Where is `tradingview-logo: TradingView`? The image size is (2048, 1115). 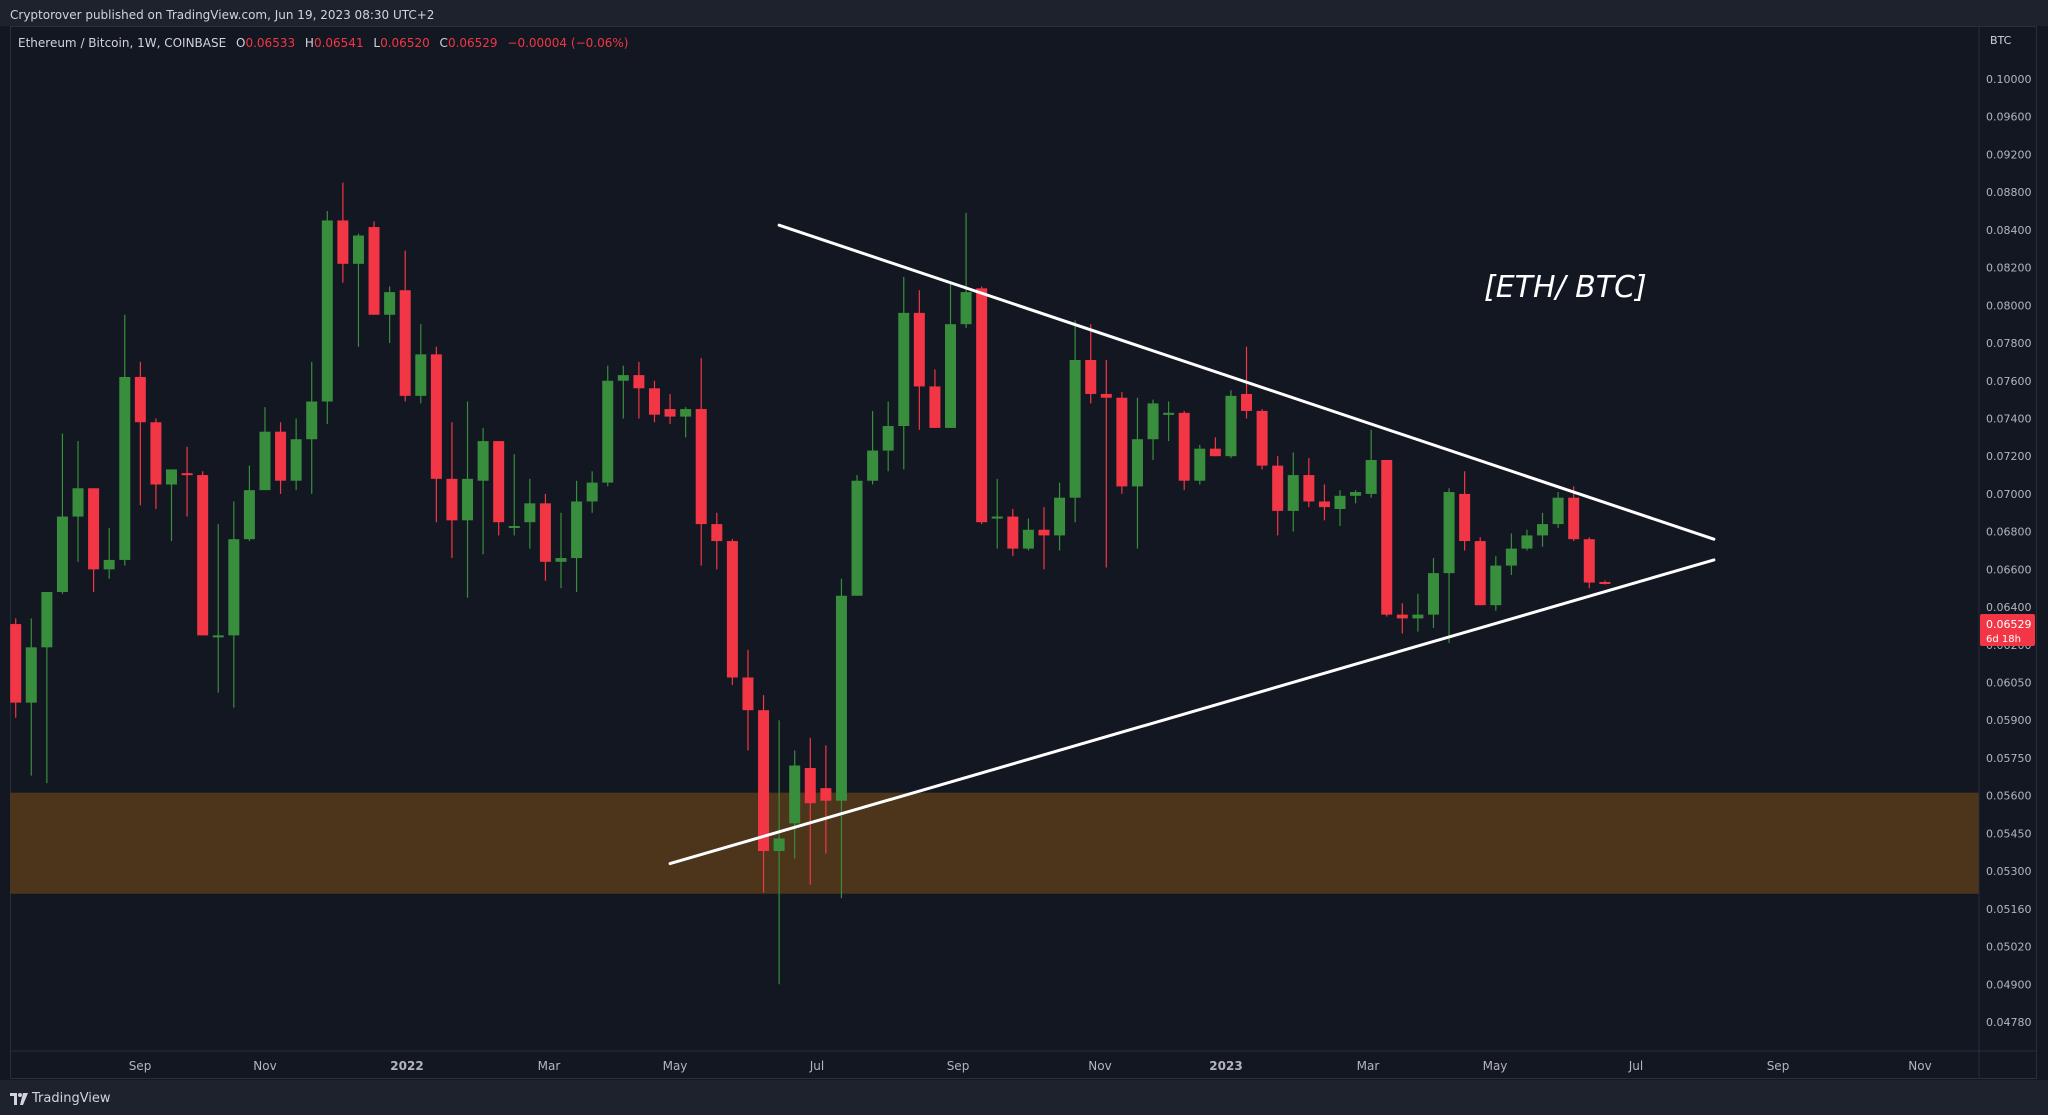 tradingview-logo: TradingView is located at coordinates (60, 1098).